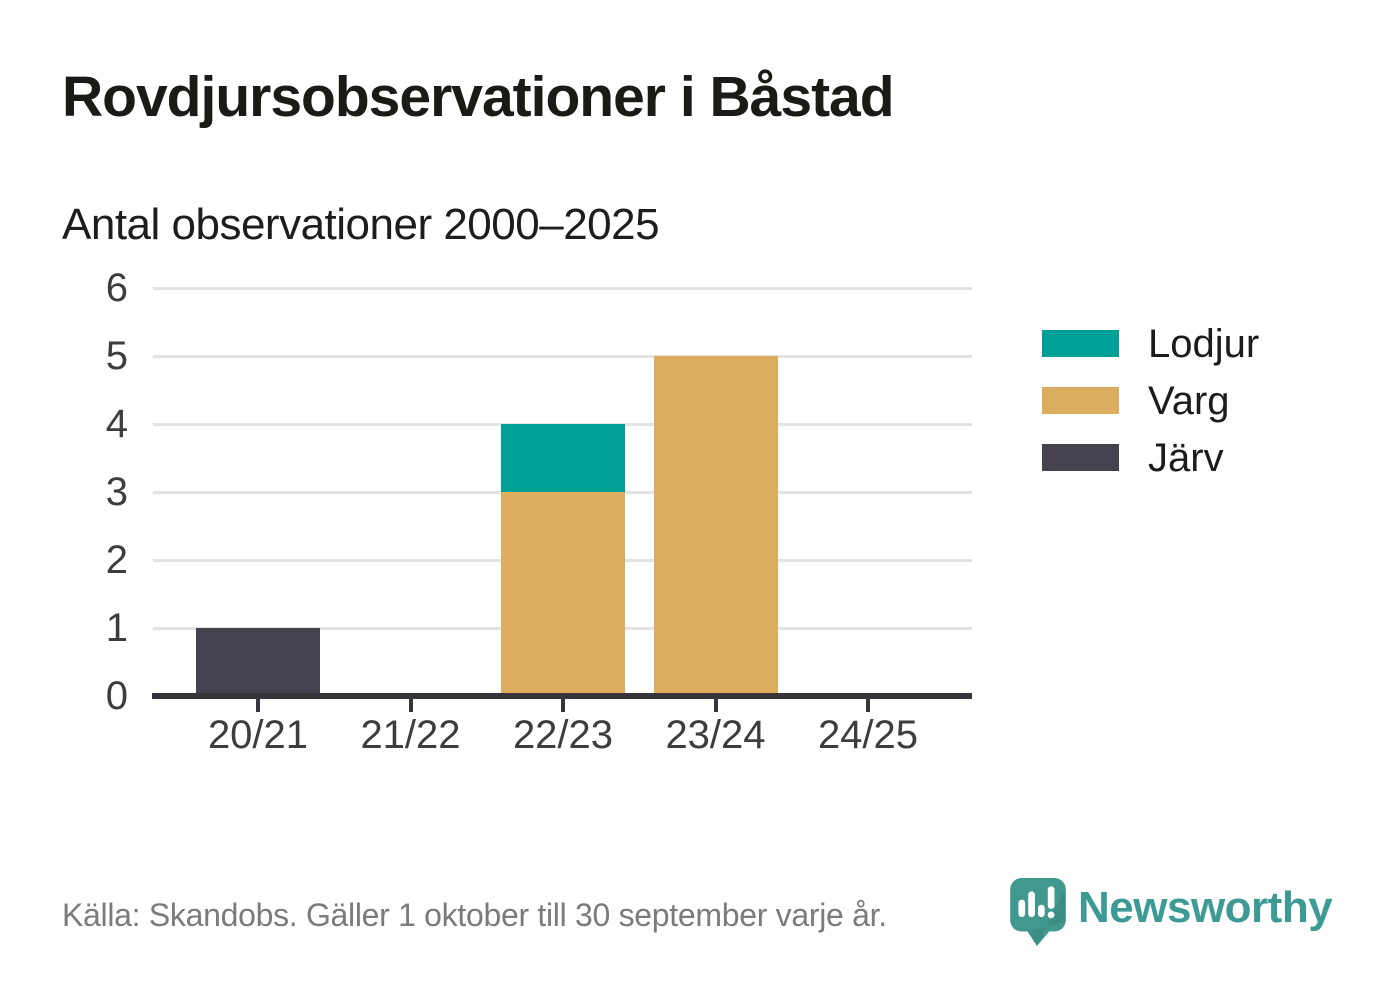 The image size is (1382, 999). Describe the element at coordinates (116, 628) in the screenshot. I see `y-axis-tick-label: 1` at that location.